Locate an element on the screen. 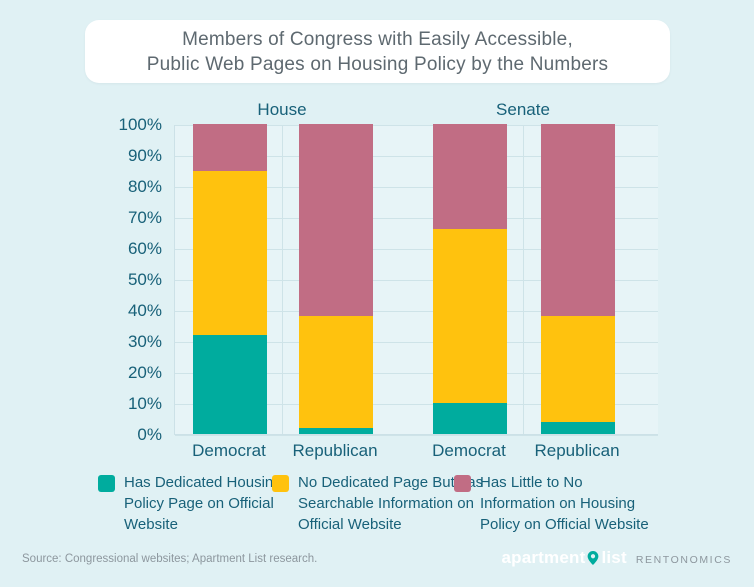 The image size is (754, 587). y-axis-tick-label: 100% is located at coordinates (140, 124).